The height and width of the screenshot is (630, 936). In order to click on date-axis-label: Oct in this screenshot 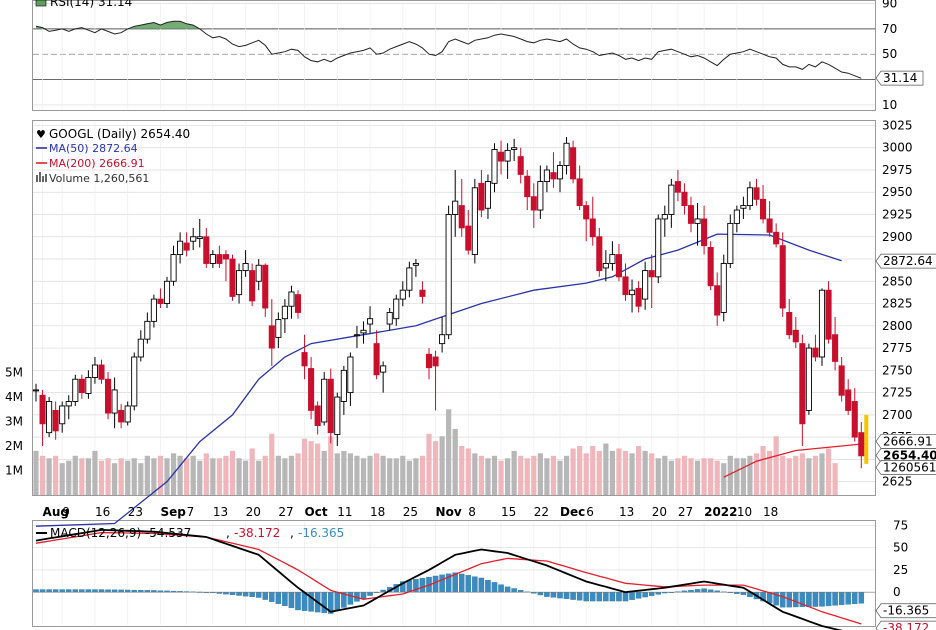, I will do `click(316, 512)`.